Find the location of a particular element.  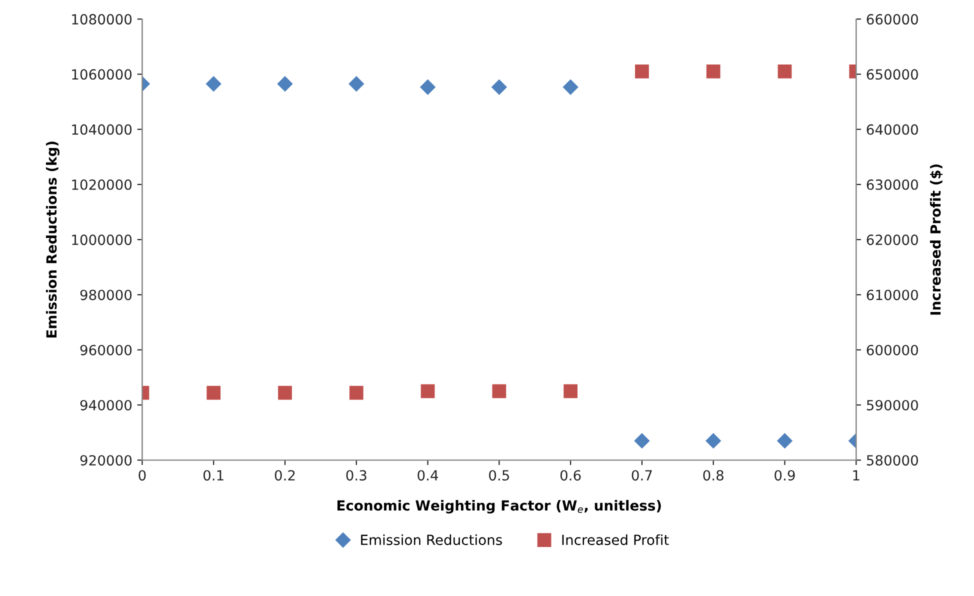

y-tick-label: 940000 is located at coordinates (106, 405).